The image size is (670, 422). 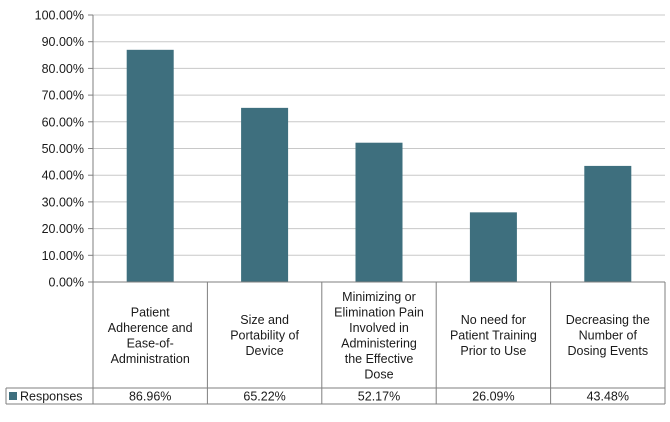 I want to click on data-value-label: 65.22%, so click(x=264, y=397).